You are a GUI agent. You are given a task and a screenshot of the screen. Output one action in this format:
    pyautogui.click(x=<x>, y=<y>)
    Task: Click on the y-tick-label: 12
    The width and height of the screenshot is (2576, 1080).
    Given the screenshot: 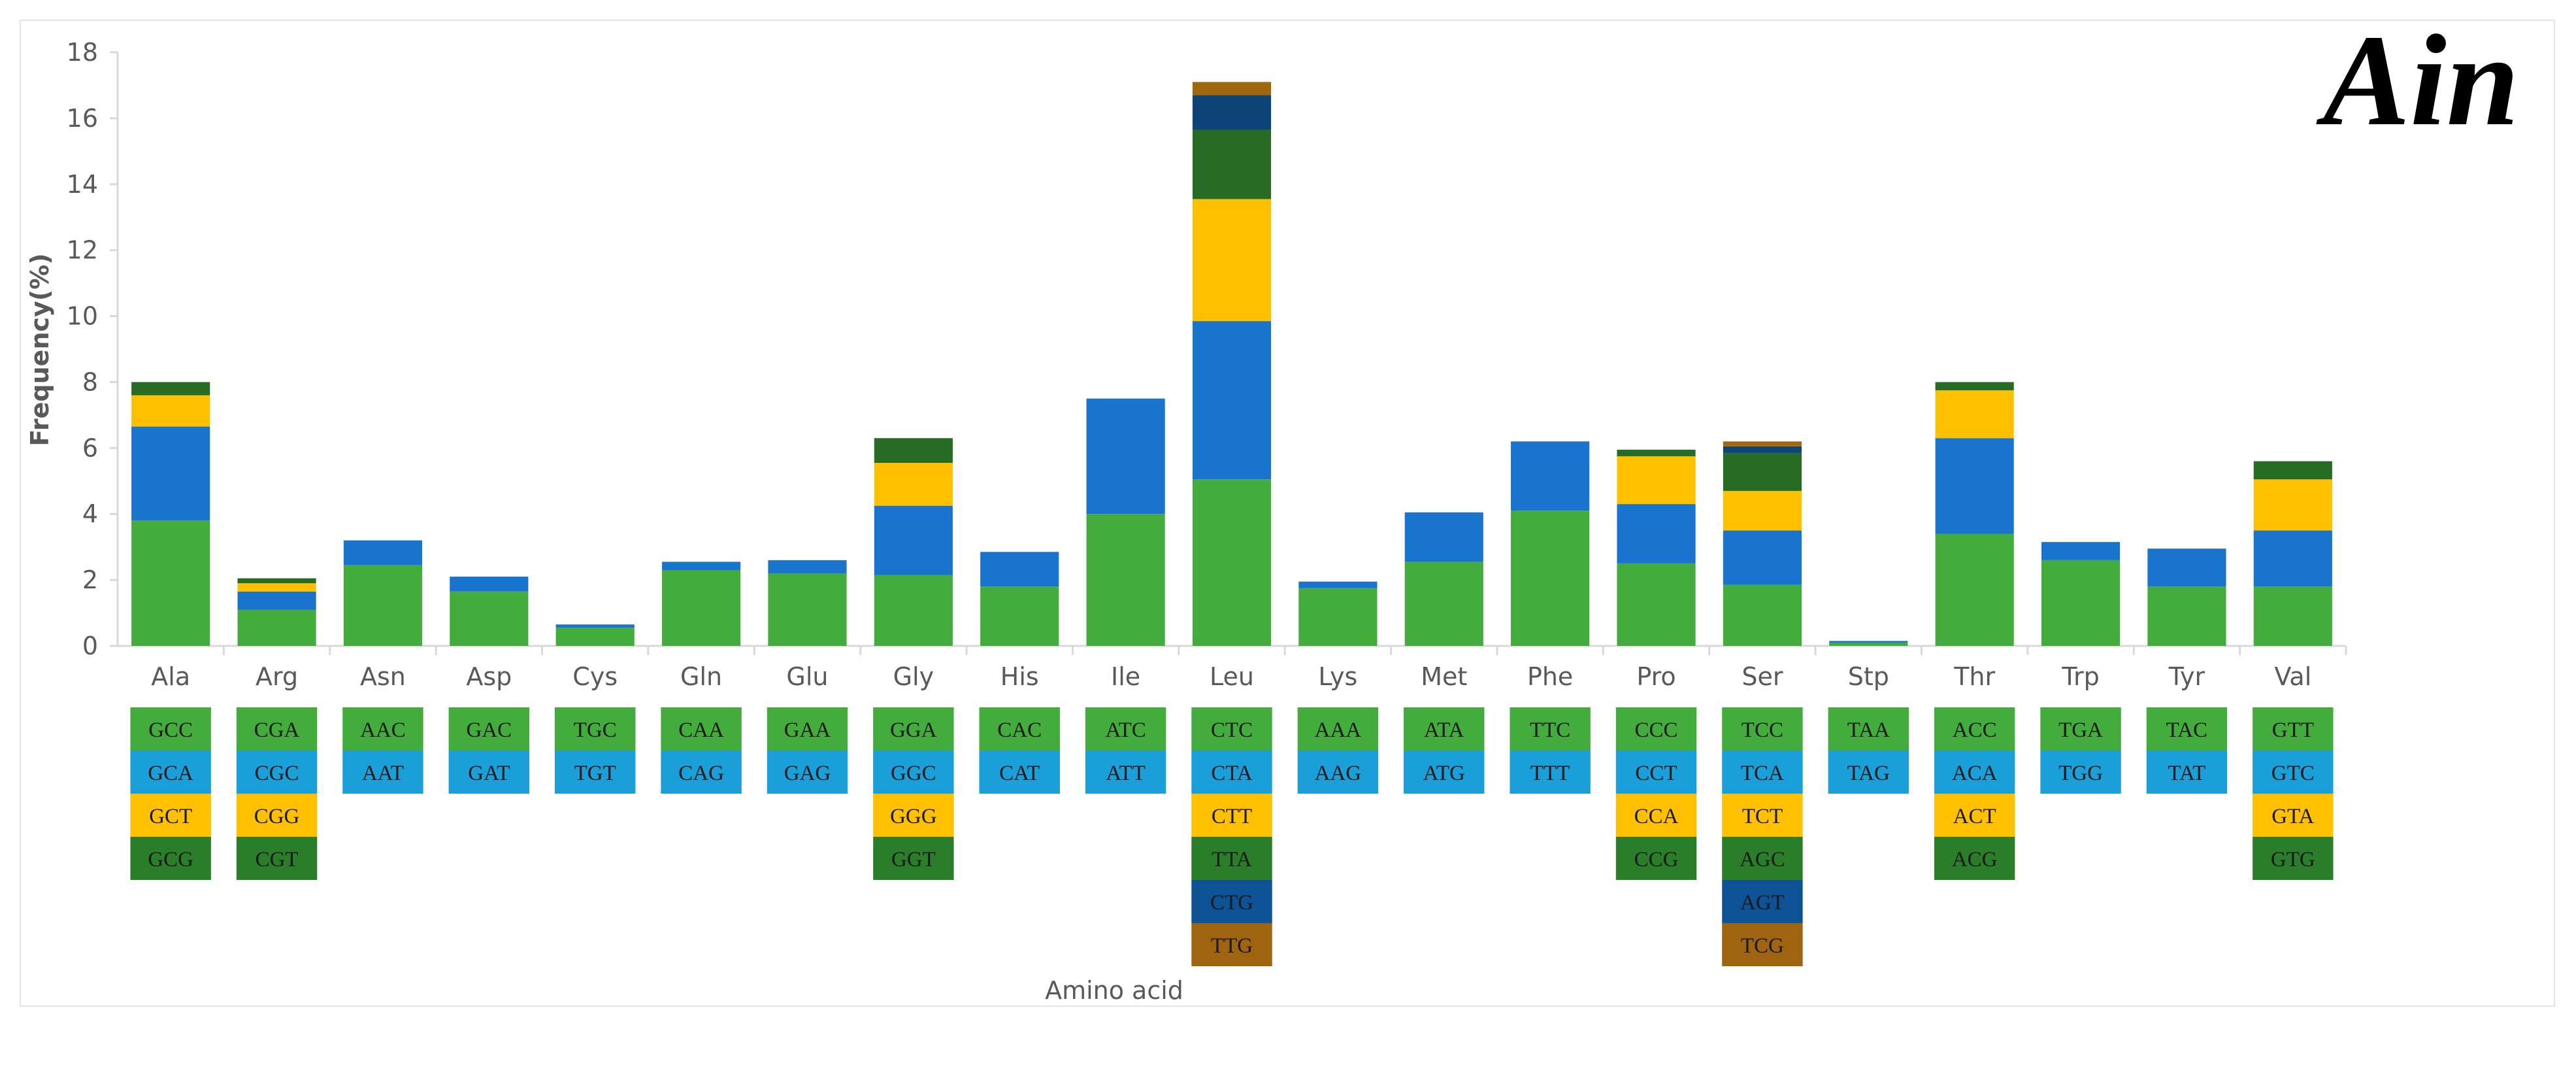 What is the action you would take?
    pyautogui.click(x=82, y=251)
    